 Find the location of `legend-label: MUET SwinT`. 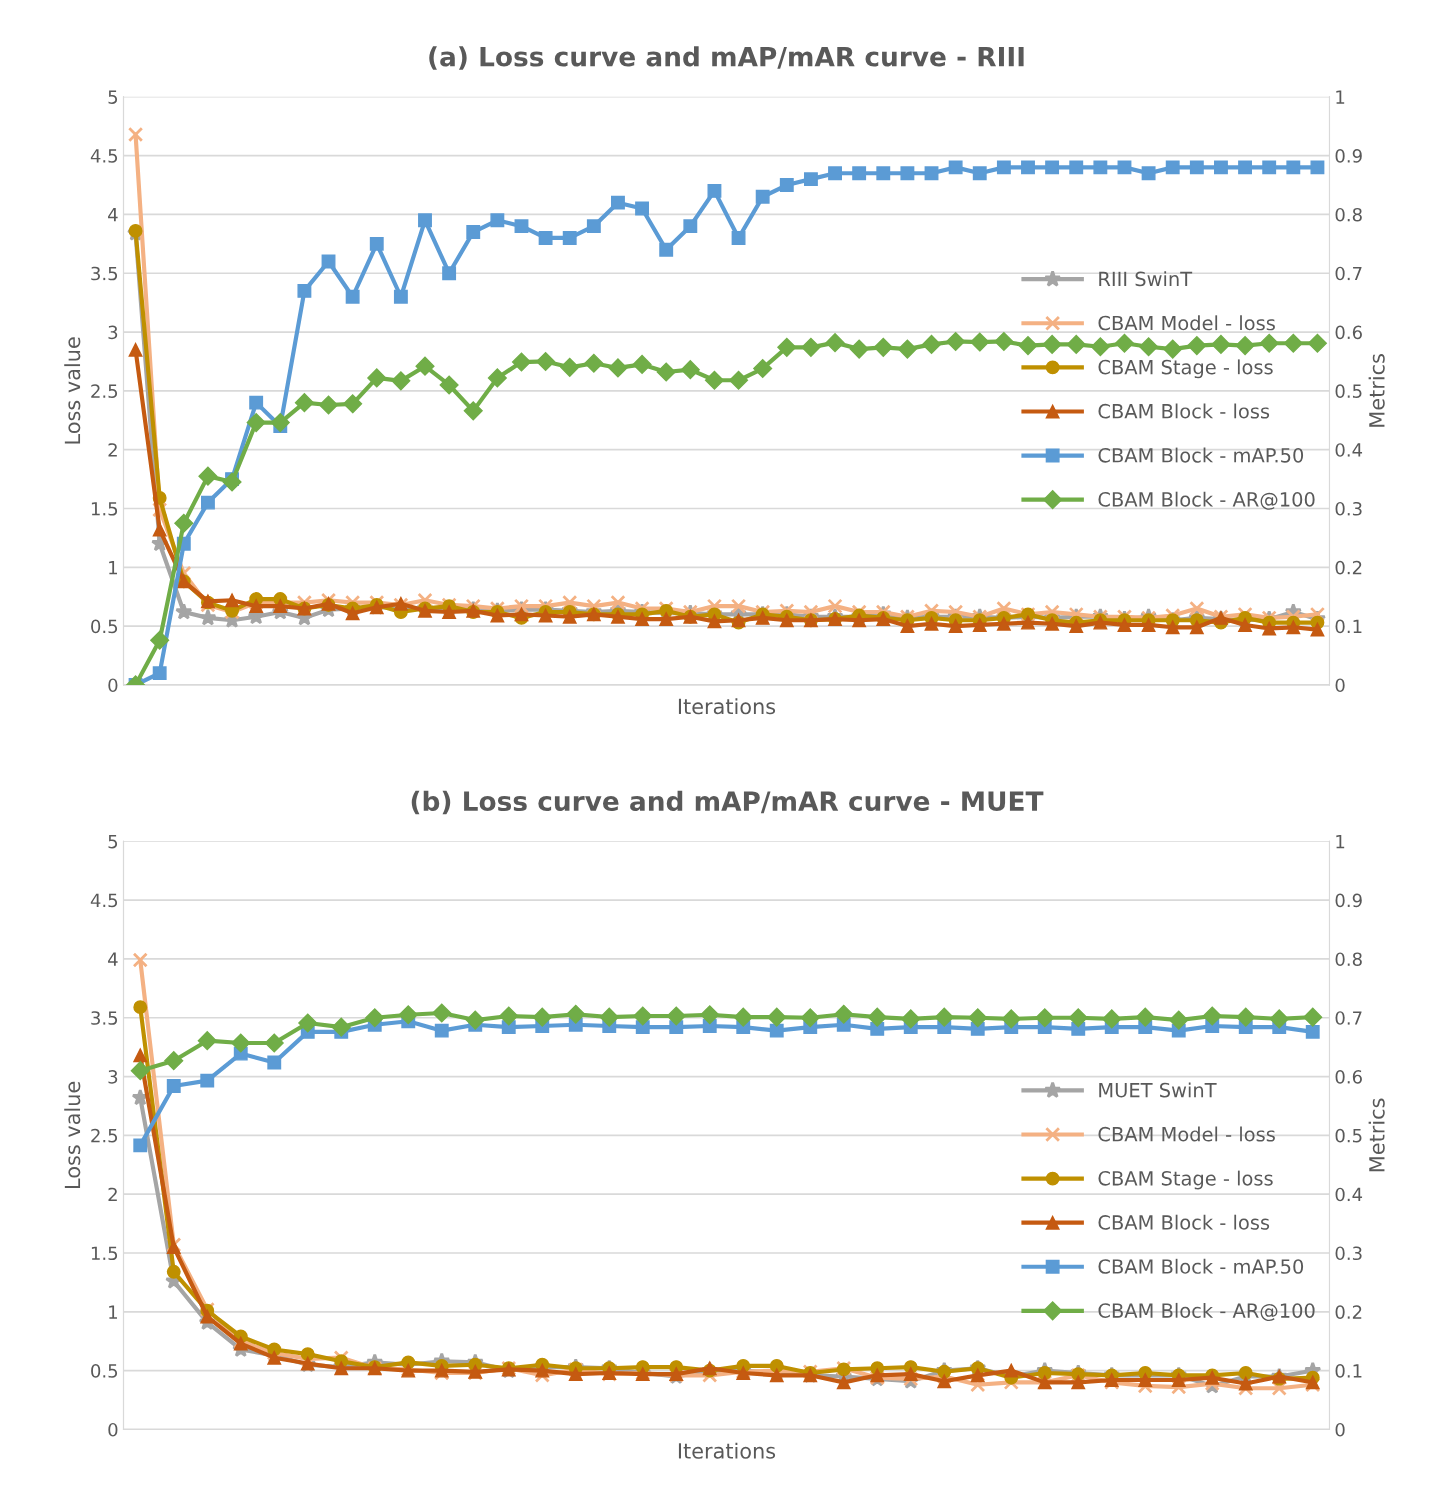

legend-label: MUET SwinT is located at coordinates (1158, 1090).